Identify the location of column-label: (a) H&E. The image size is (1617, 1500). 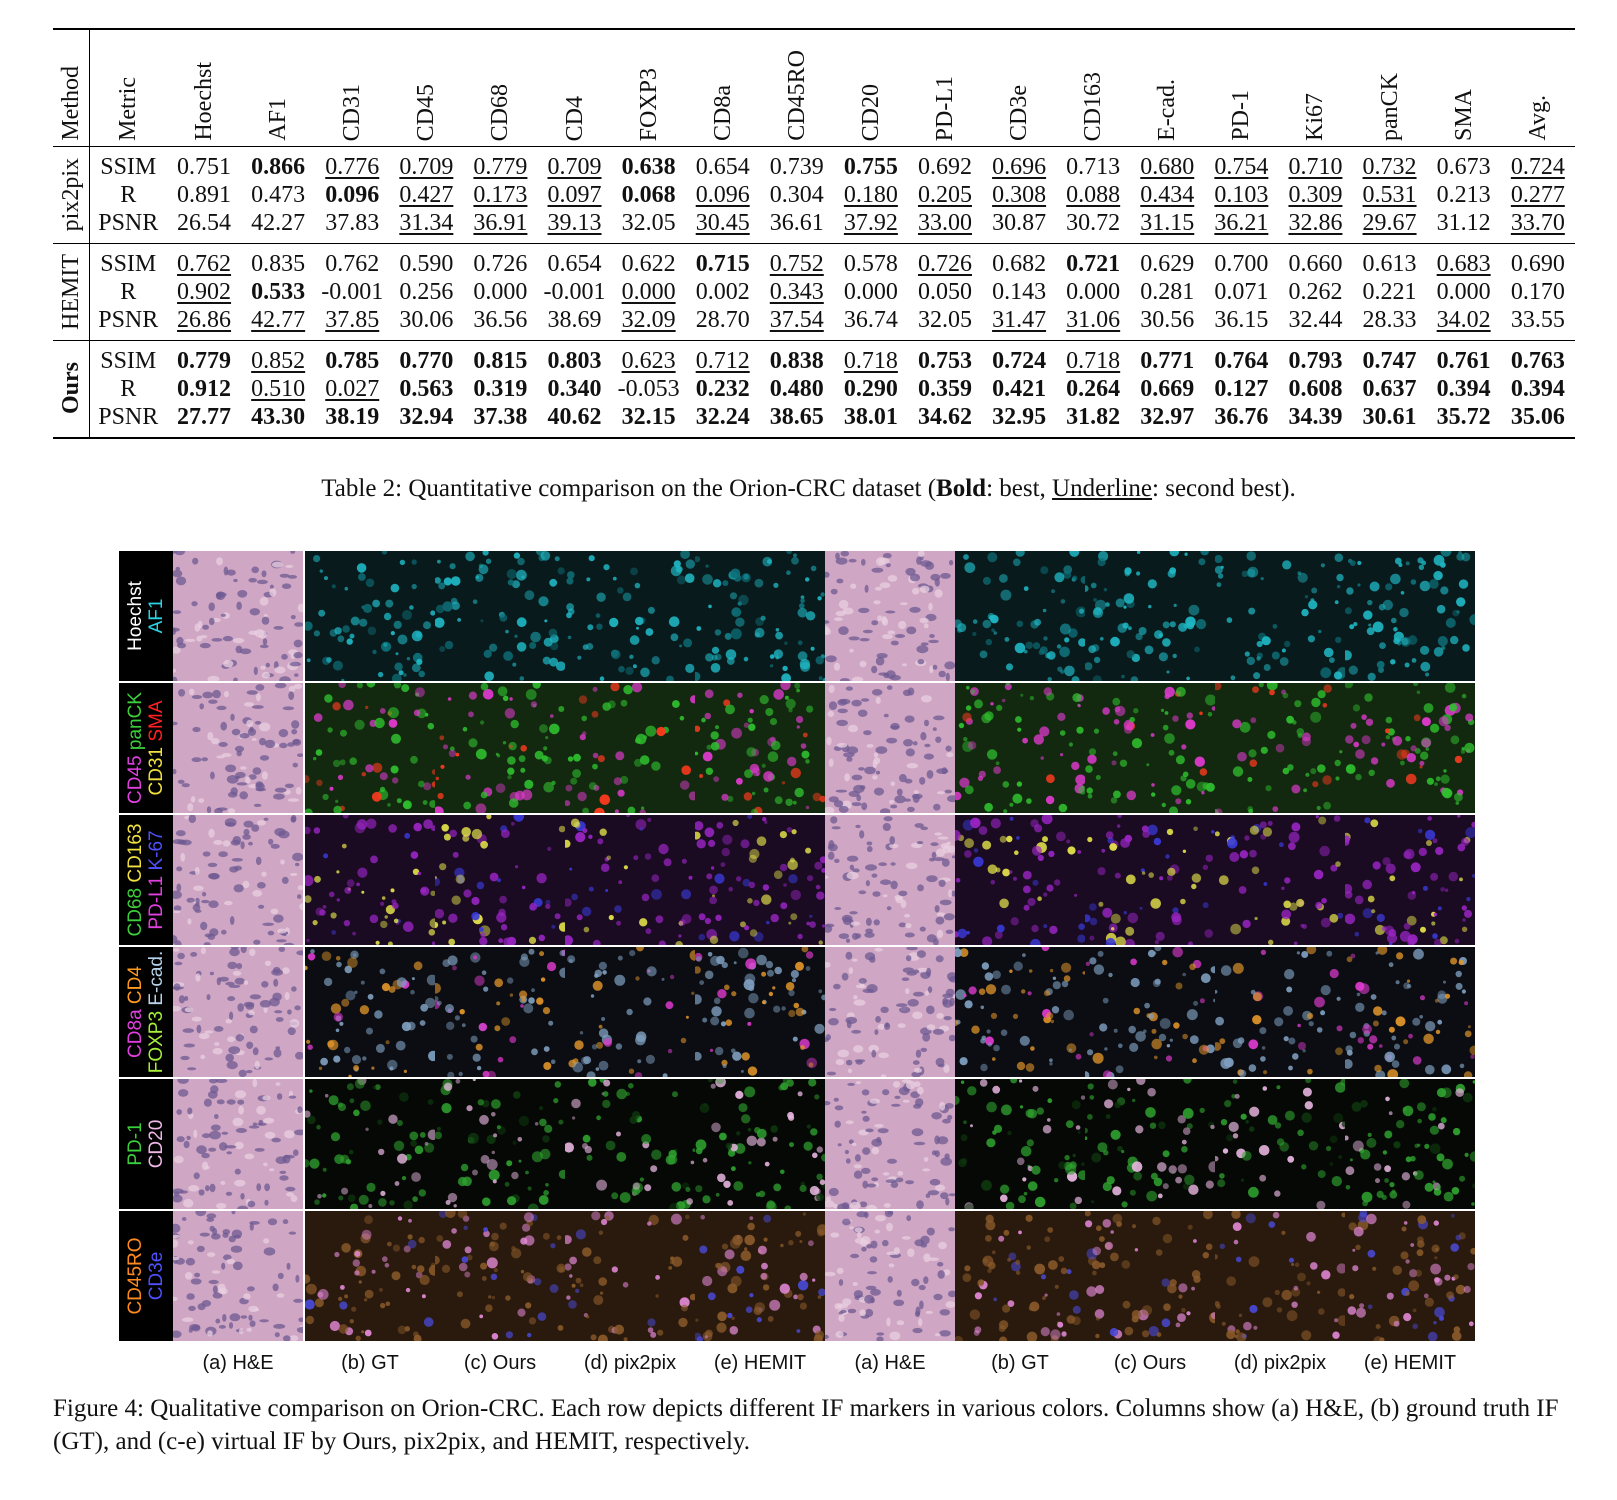
(238, 1363).